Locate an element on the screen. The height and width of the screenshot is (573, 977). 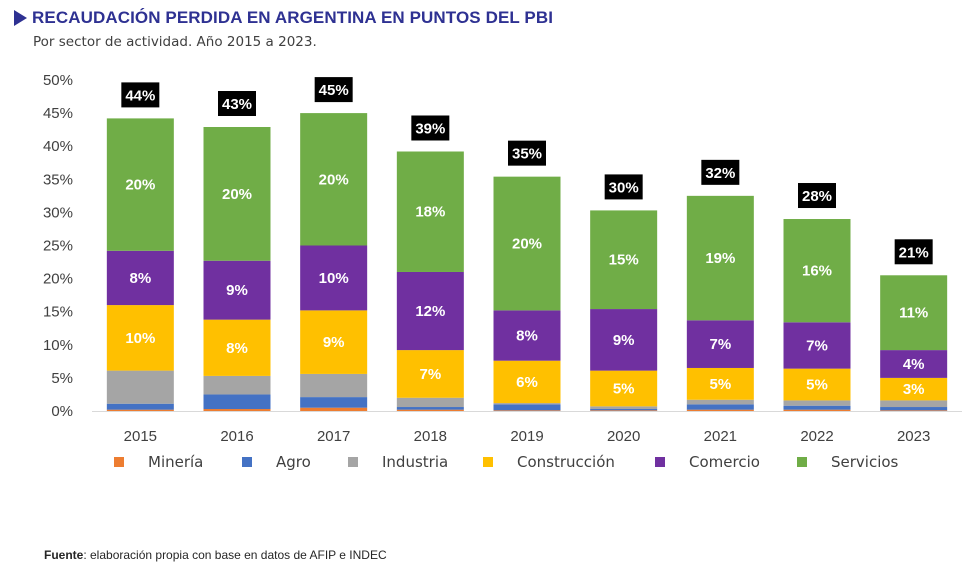
y-tick-label: 40% is located at coordinates (58, 146).